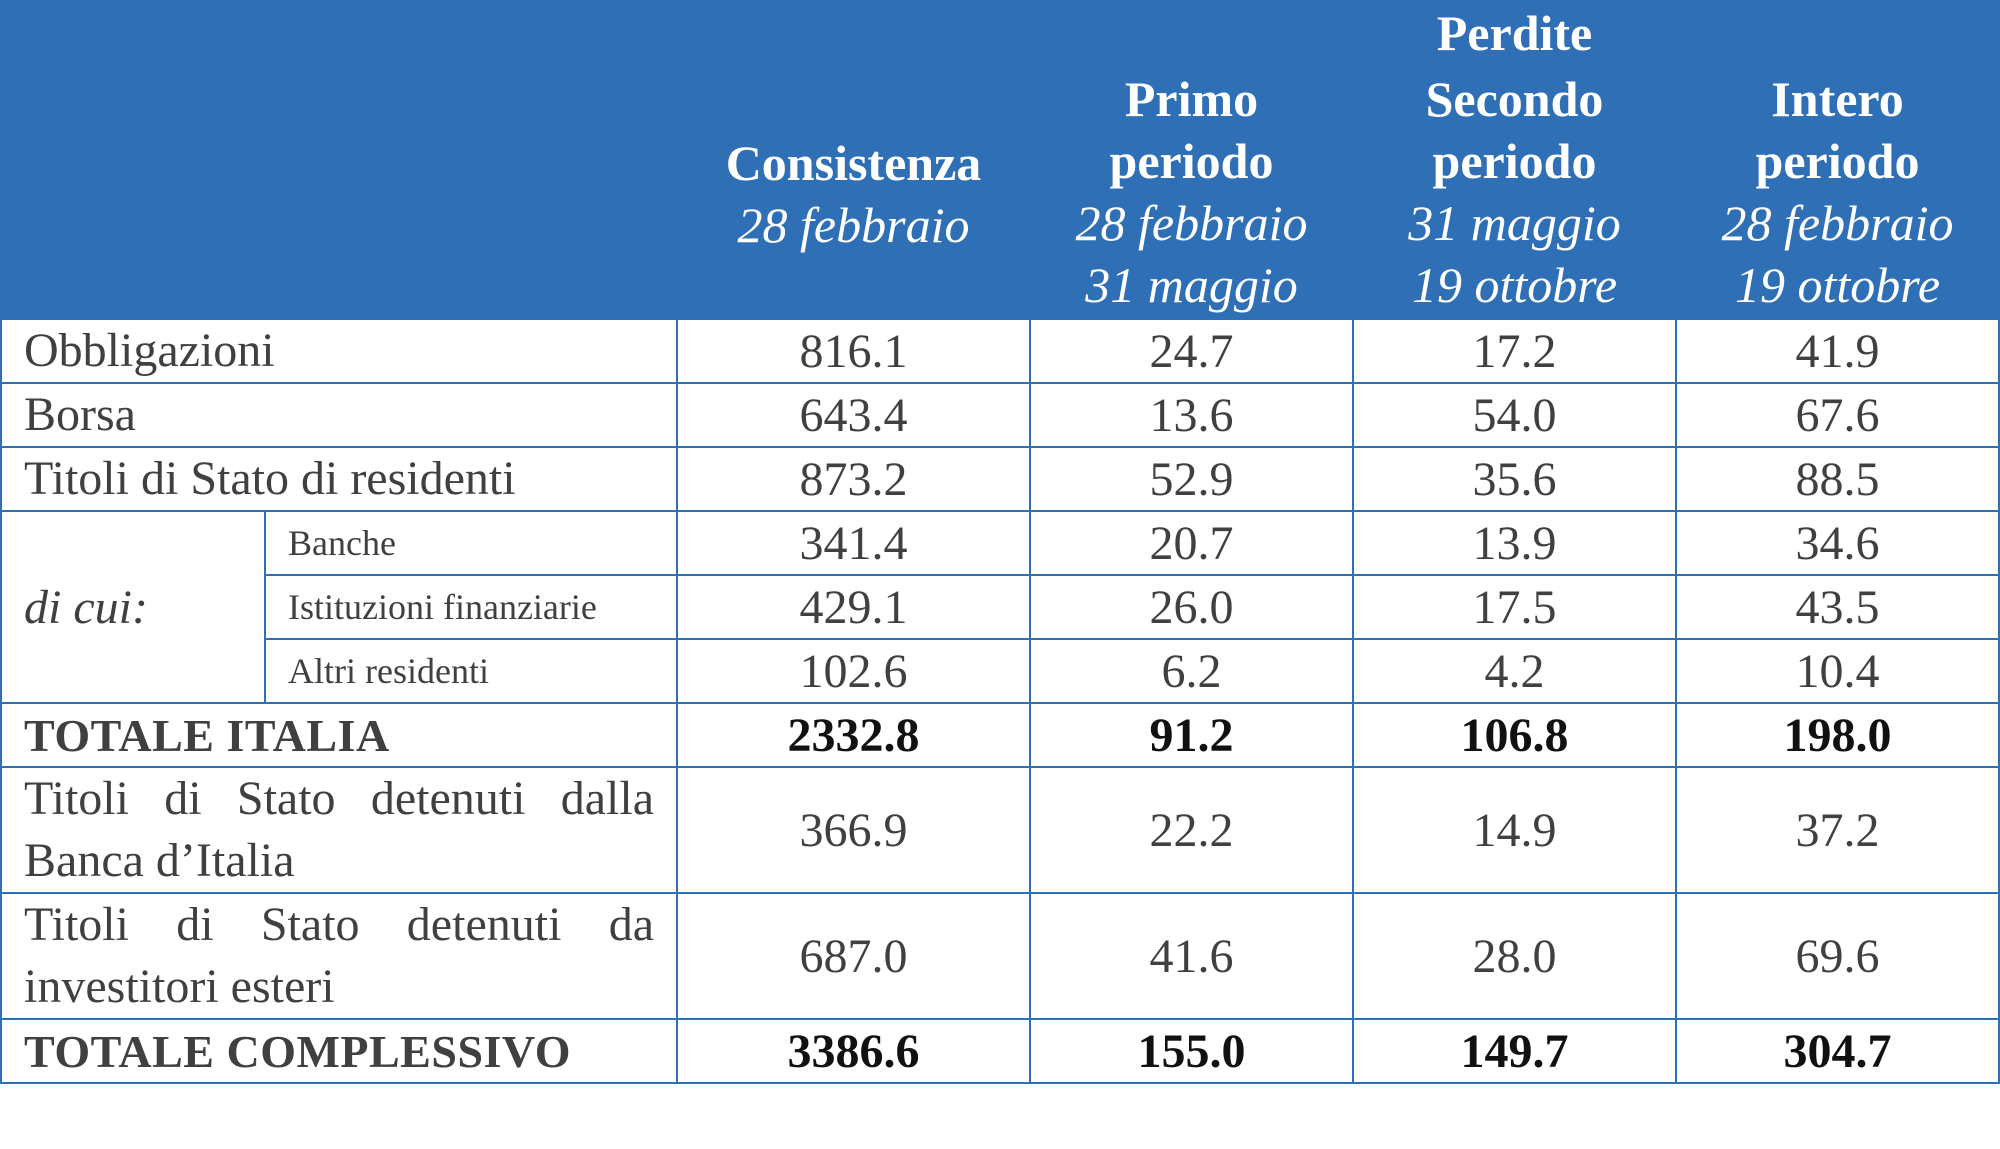 The image size is (2000, 1149). What do you see at coordinates (853, 735) in the screenshot?
I see `total-value-cell: 2332.8` at bounding box center [853, 735].